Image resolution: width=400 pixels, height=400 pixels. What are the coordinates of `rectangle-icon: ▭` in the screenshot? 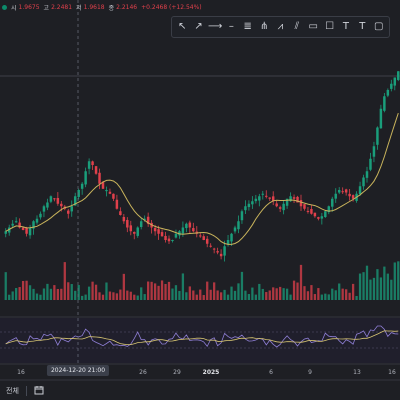 It's located at (313, 26).